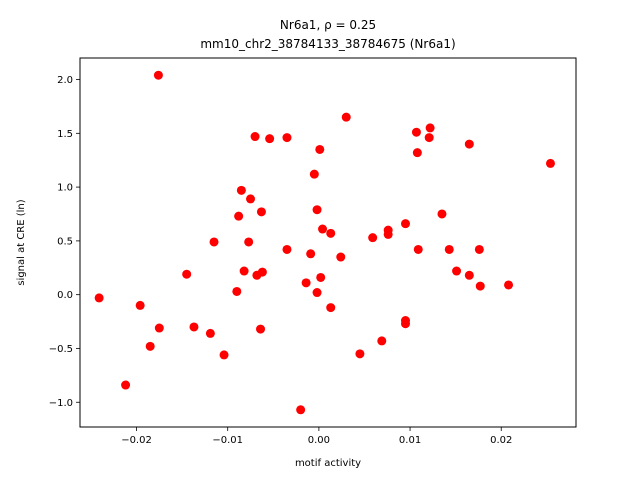 The width and height of the screenshot is (640, 480). Describe the element at coordinates (65, 80) in the screenshot. I see `y-tick-label: 2.0` at that location.